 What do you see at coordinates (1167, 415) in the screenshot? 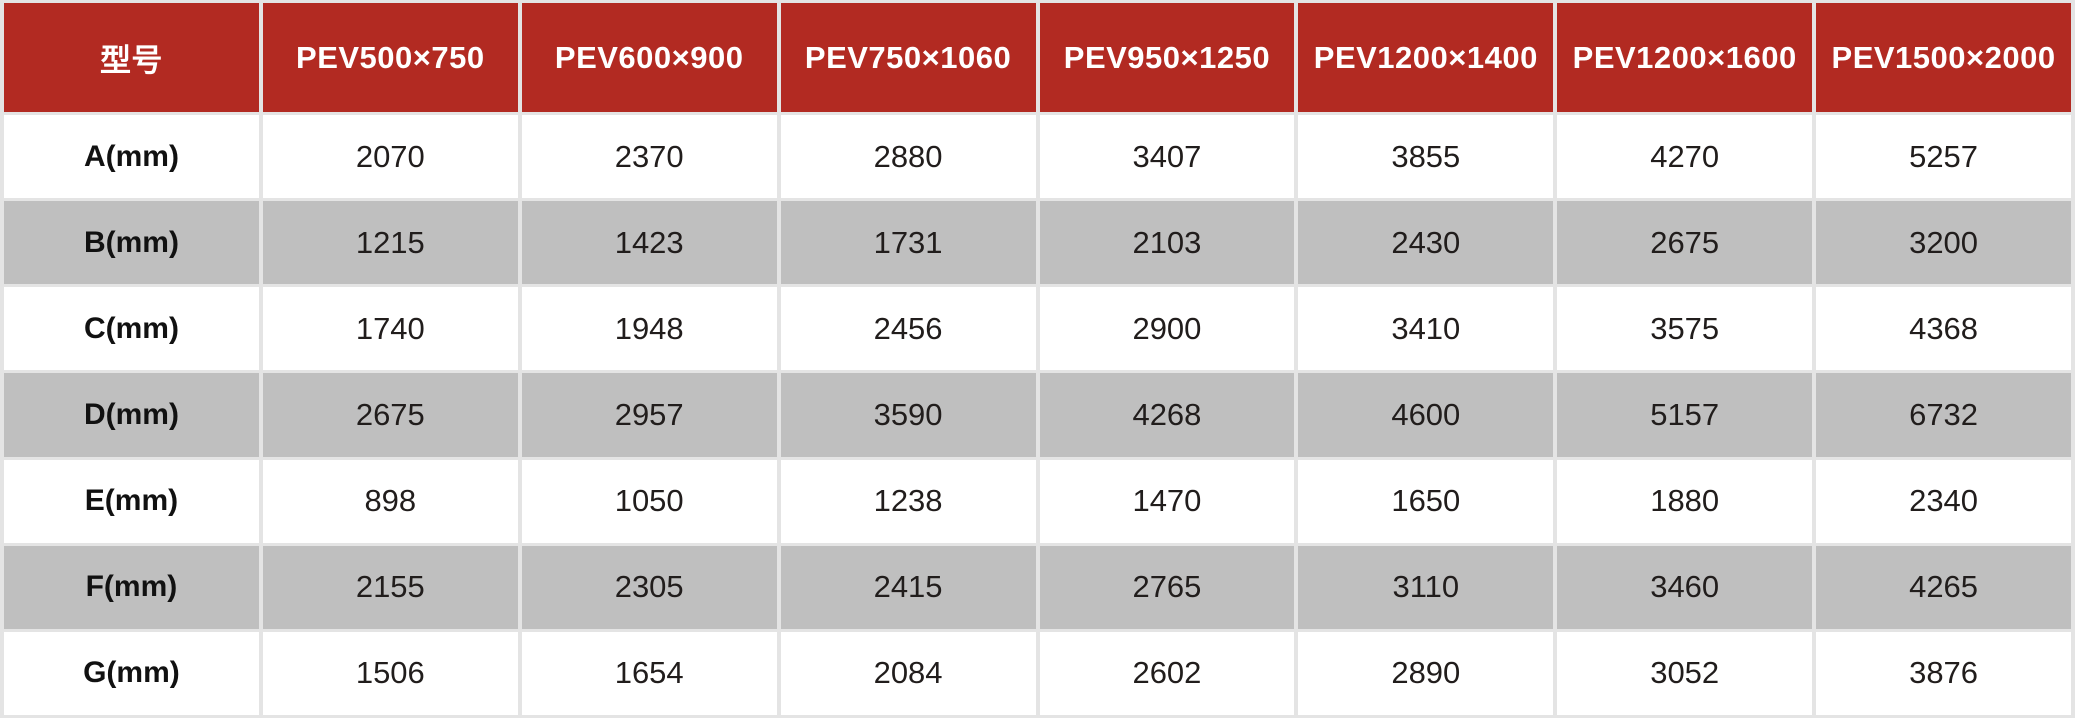
I see `table-cell: 4268` at bounding box center [1167, 415].